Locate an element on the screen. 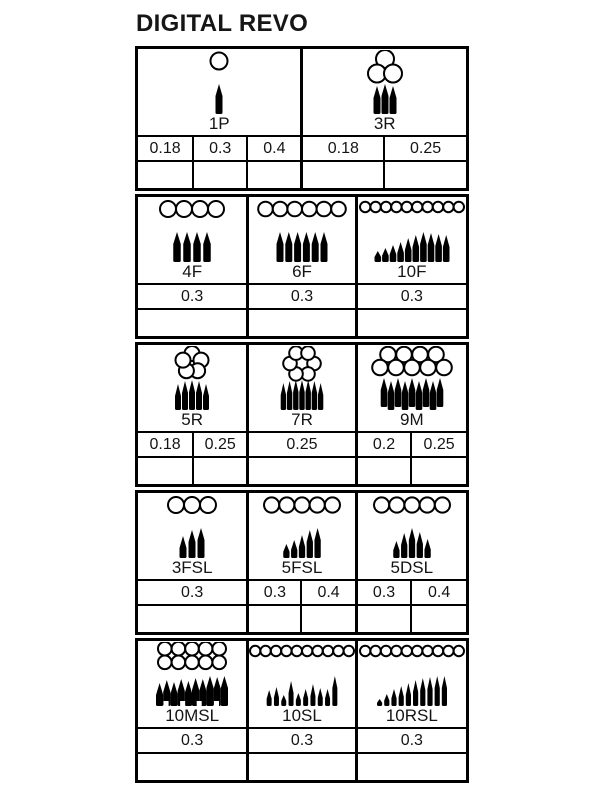 The width and height of the screenshot is (600, 800). icon-row: 10MSL 10SL 10RSL is located at coordinates (302, 684).